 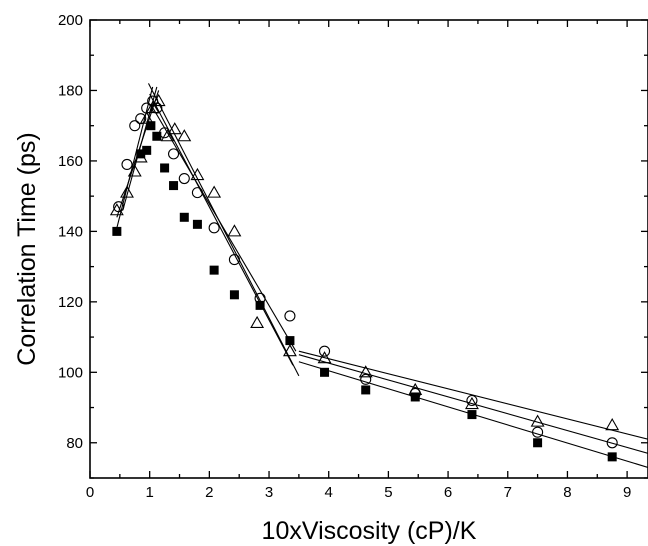 I want to click on x-tick-label: 5, so click(x=388, y=492).